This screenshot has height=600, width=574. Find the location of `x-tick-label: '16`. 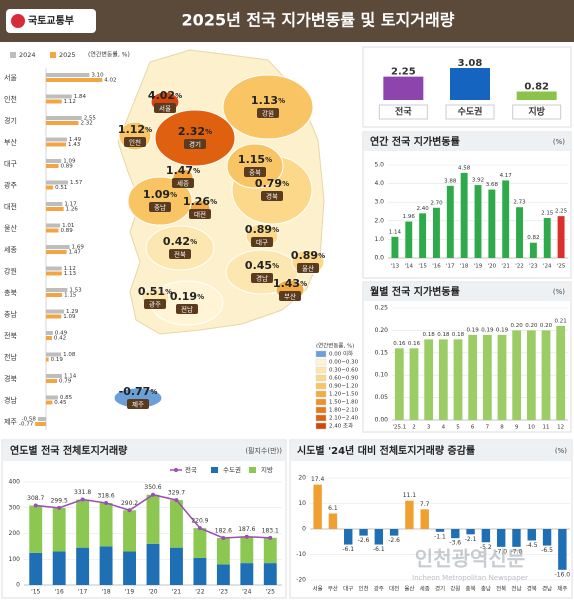

x-tick-label: '16 is located at coordinates (436, 267).